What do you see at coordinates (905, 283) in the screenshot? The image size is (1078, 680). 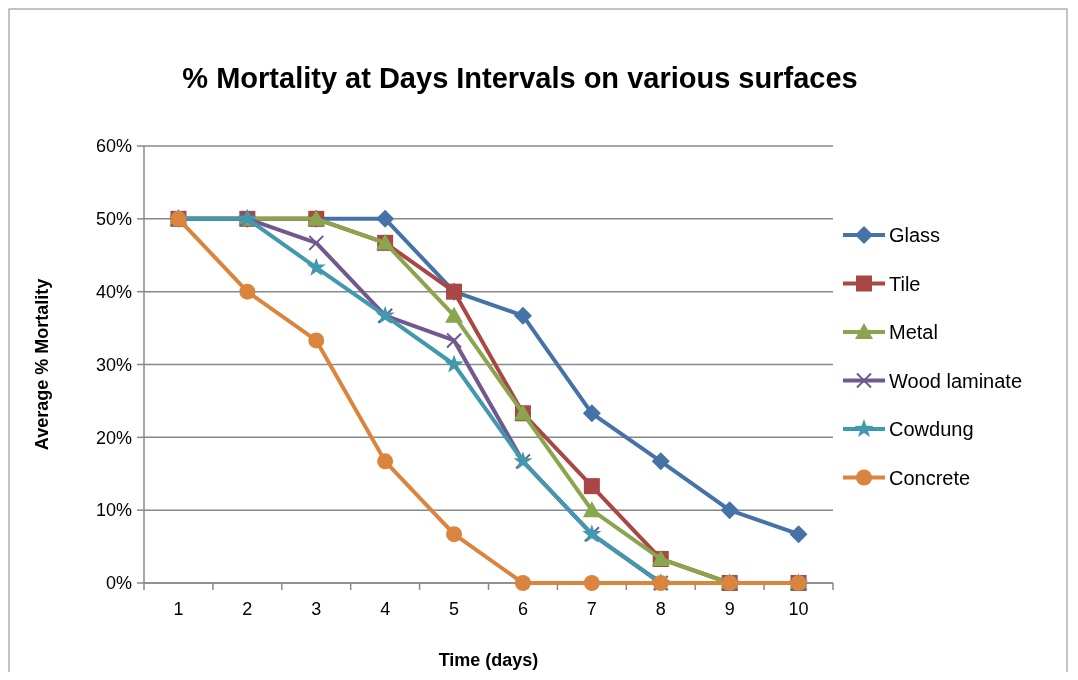 I see `legend-label: Tile` at bounding box center [905, 283].